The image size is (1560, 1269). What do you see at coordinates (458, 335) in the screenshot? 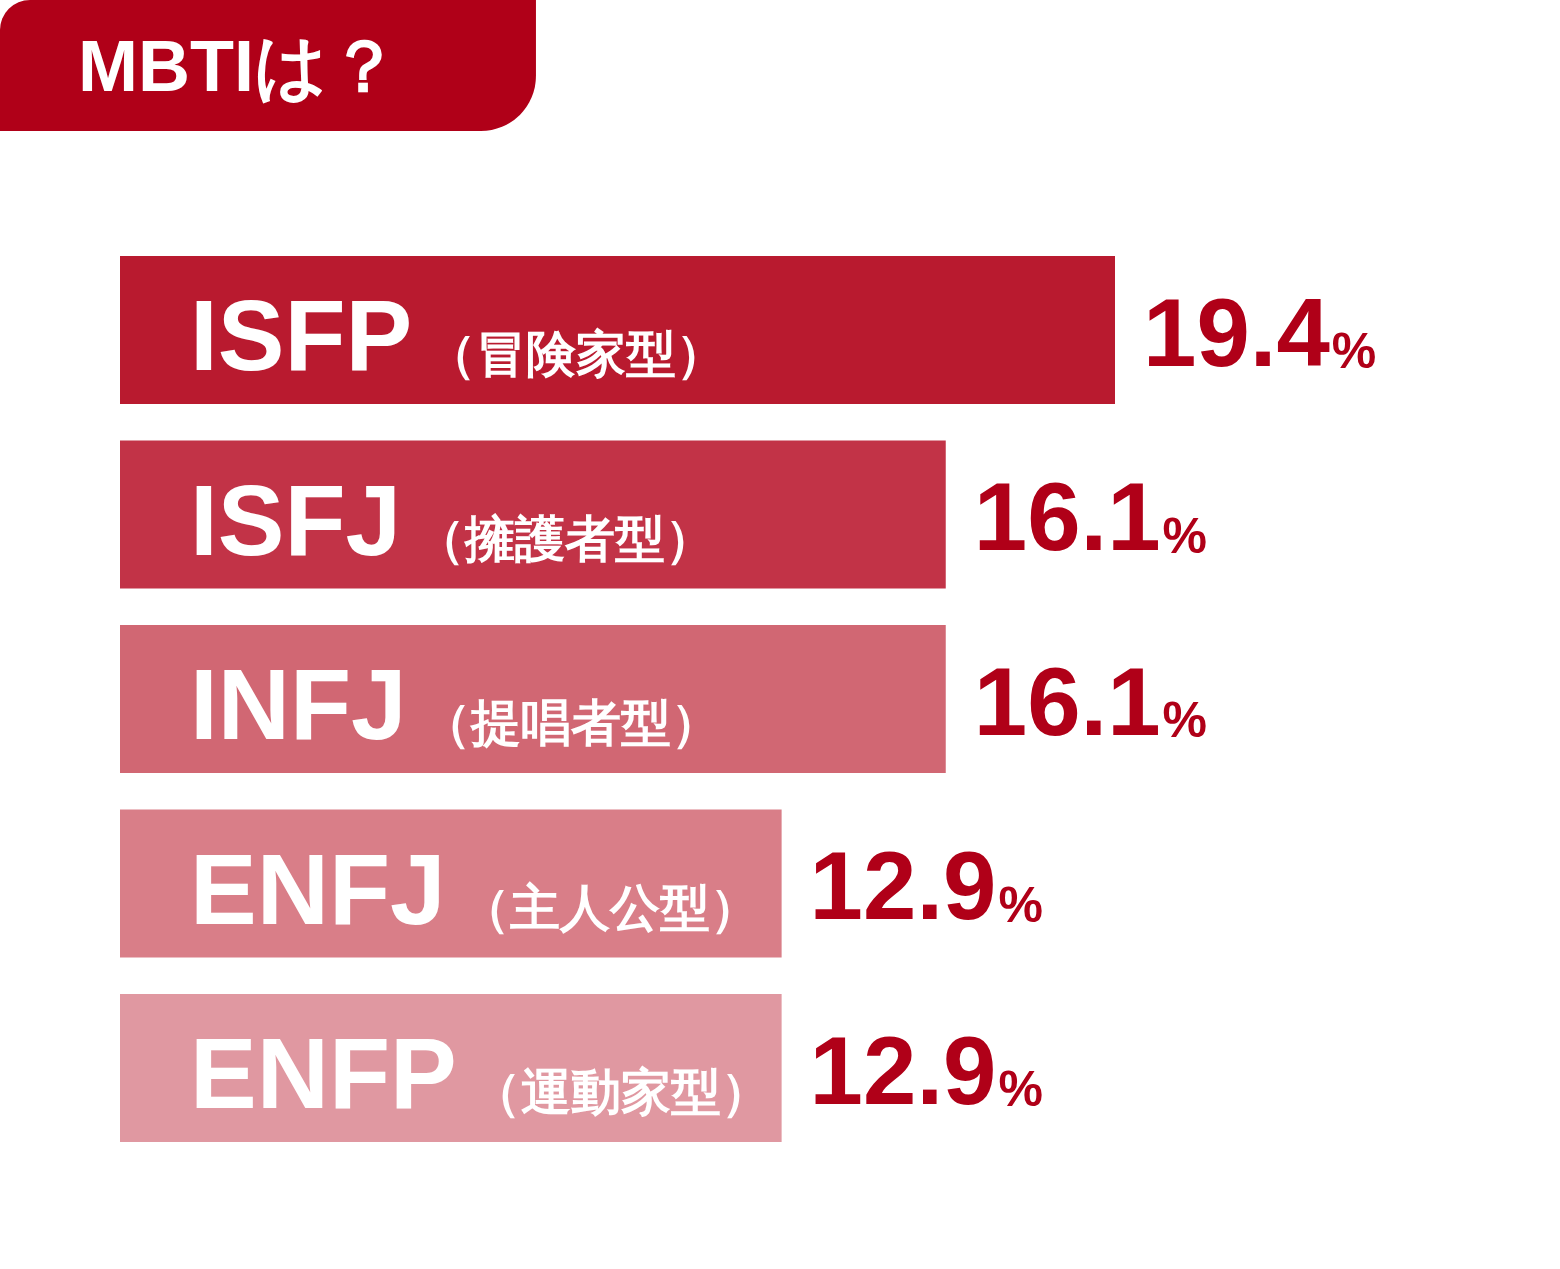
I see `y-tick-label: ISFP（冒険家型）` at bounding box center [458, 335].